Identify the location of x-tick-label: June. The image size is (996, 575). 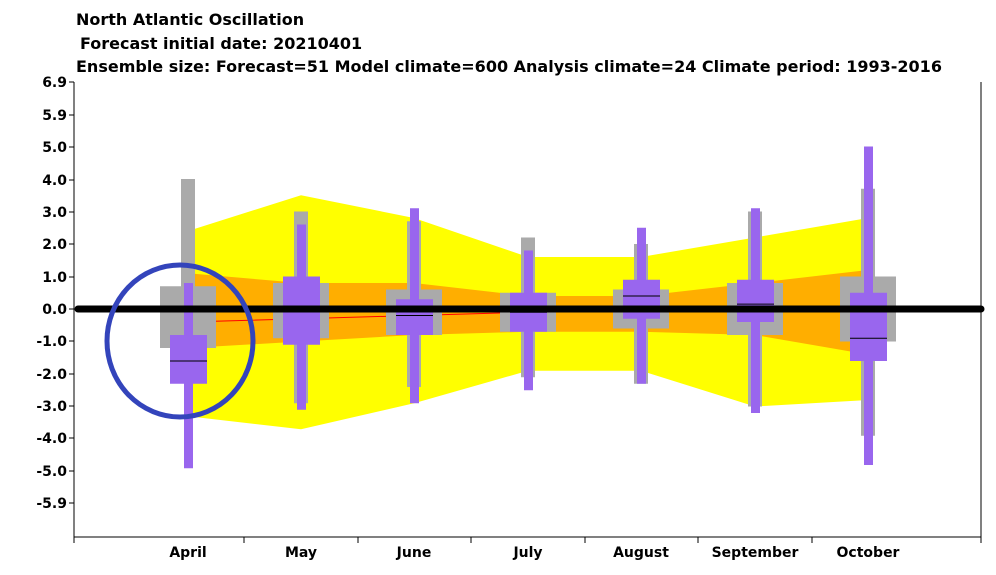
(414, 553).